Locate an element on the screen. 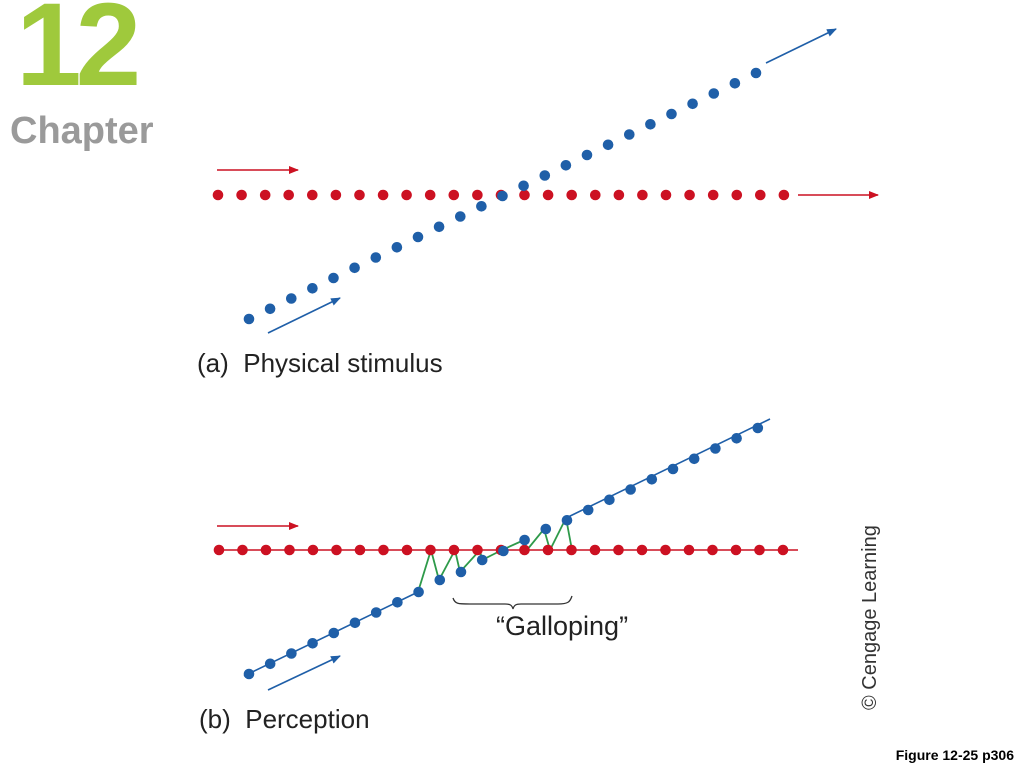 This screenshot has width=1024, height=768. galloping-label: “Galloping” is located at coordinates (562, 626).